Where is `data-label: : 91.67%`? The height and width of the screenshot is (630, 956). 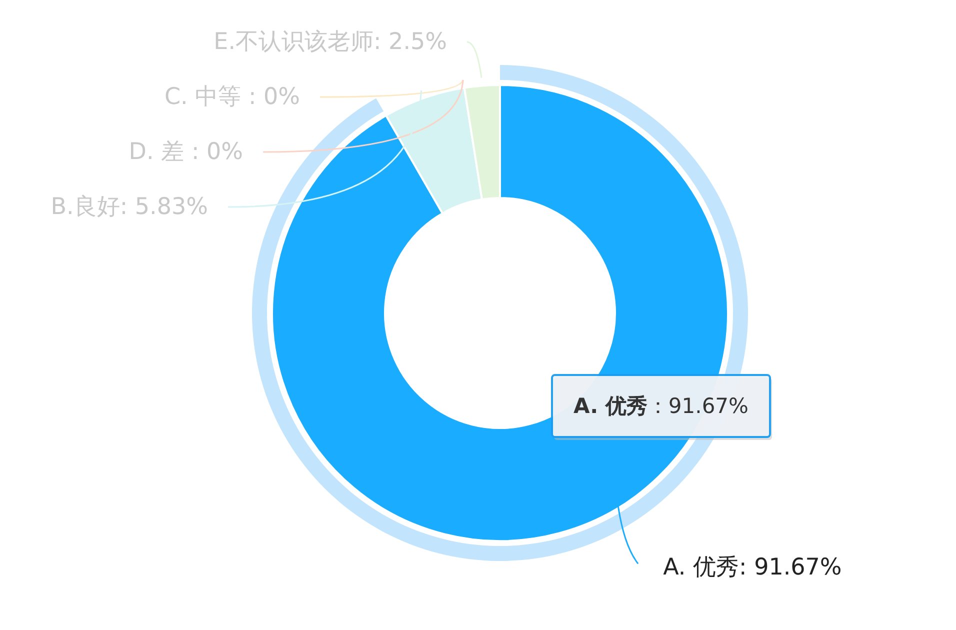 data-label: : 91.67% is located at coordinates (790, 568).